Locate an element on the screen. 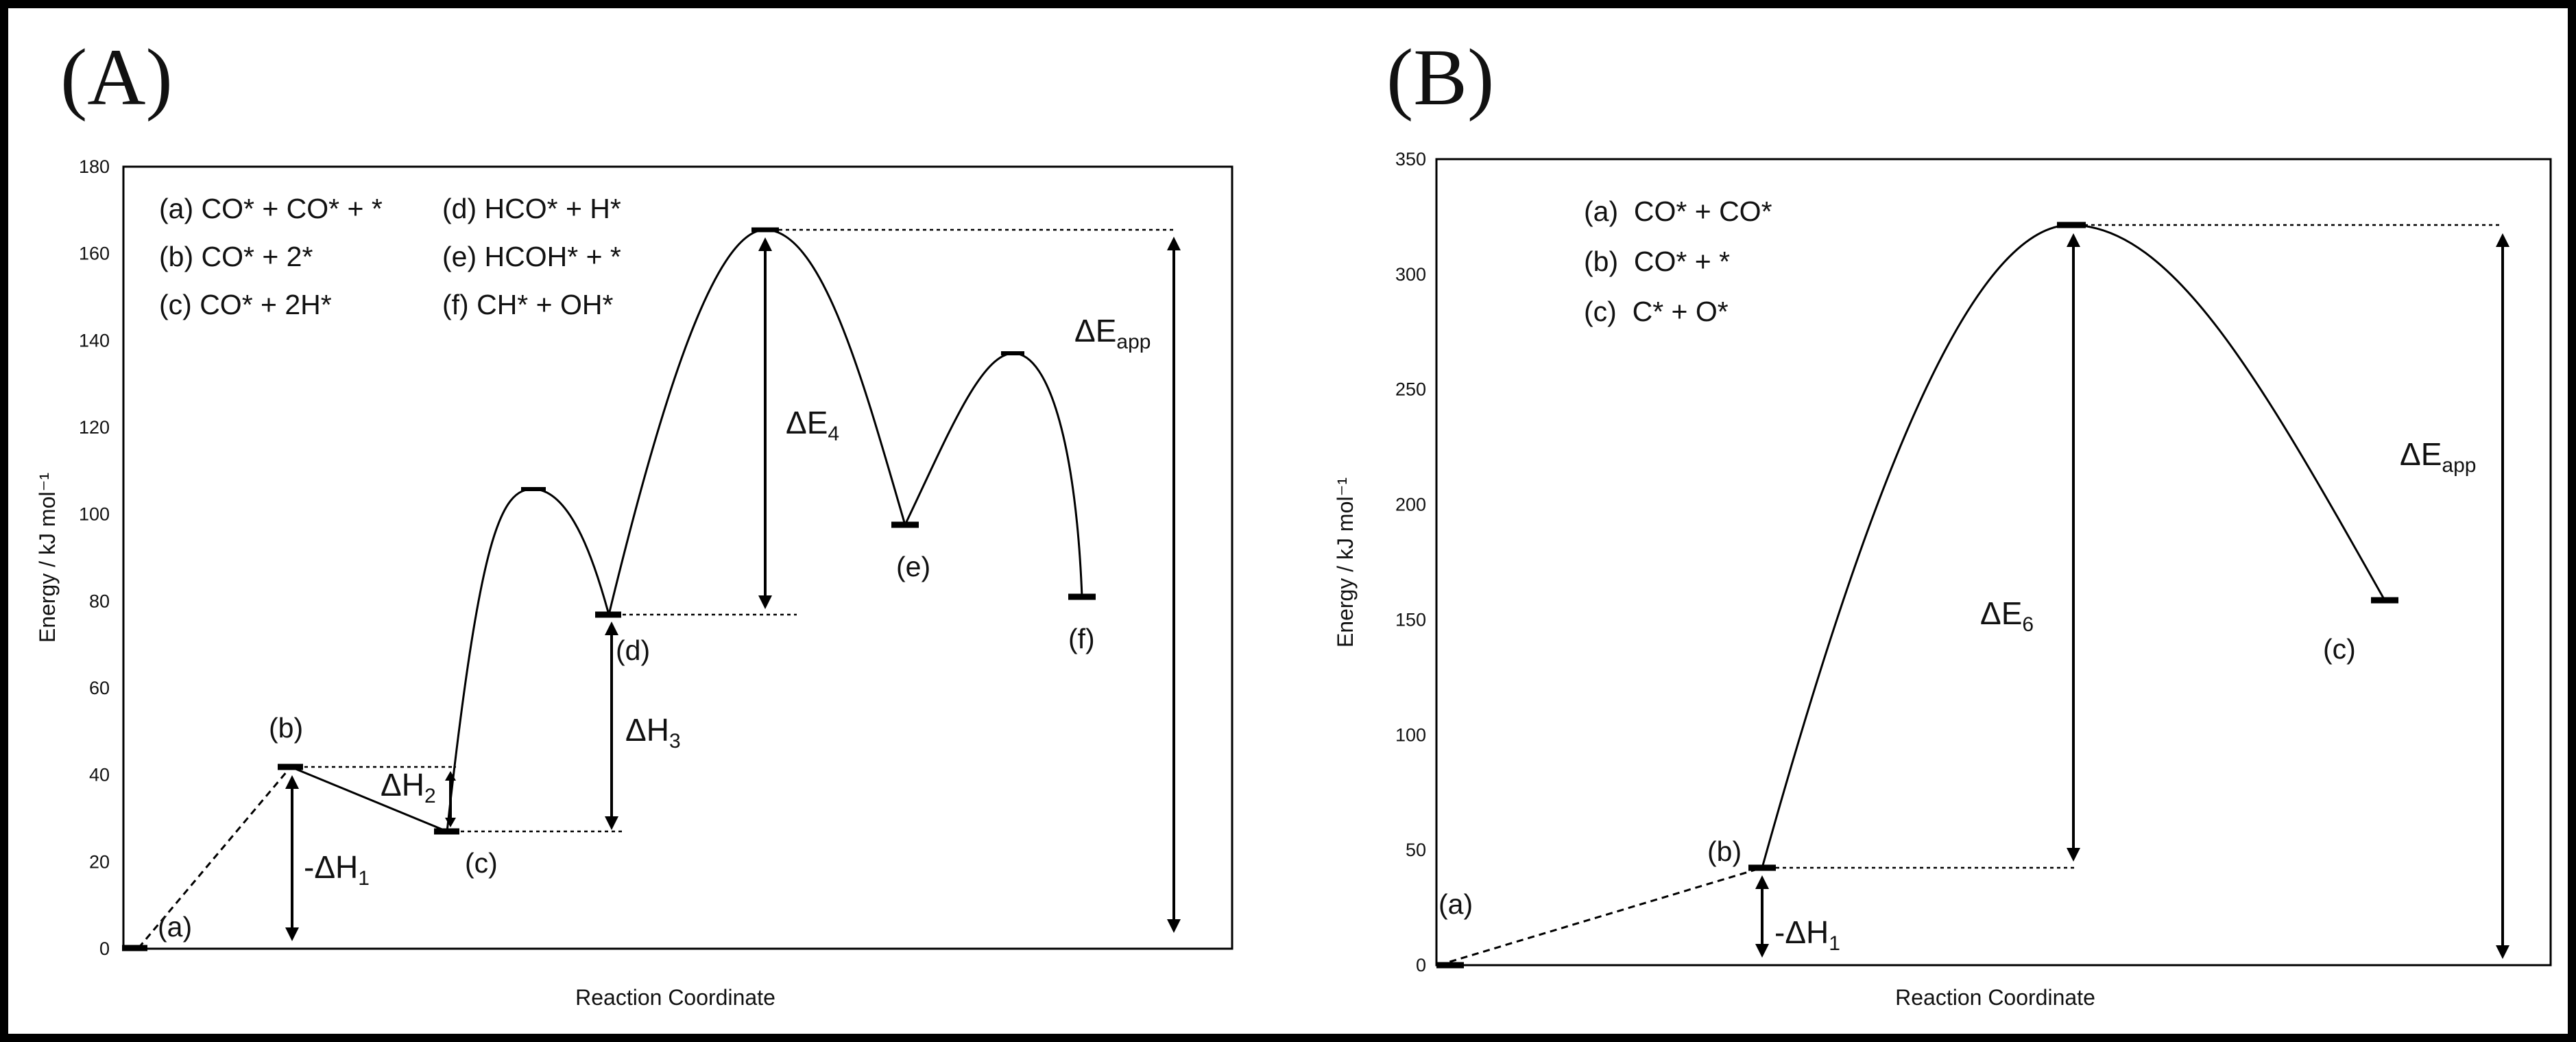  panel-b-legend-b: (b) CO* + * is located at coordinates (1657, 261).